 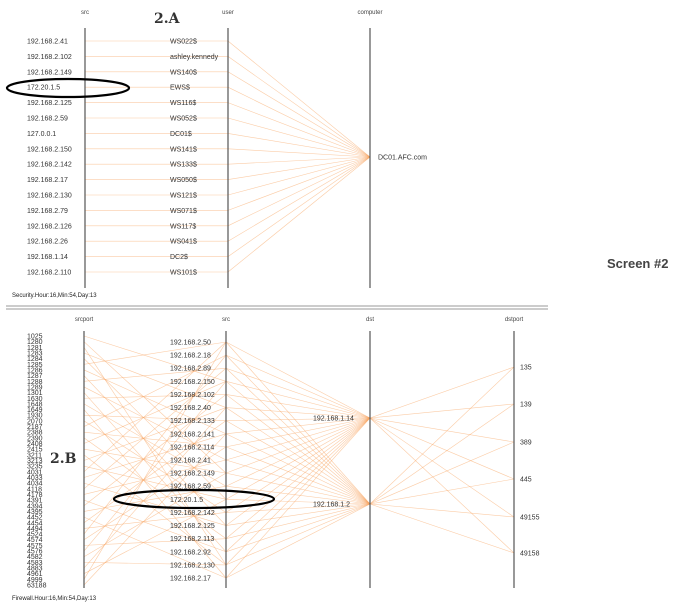 What do you see at coordinates (35, 552) in the screenshot?
I see `chart-b-srcport-label: 4576` at bounding box center [35, 552].